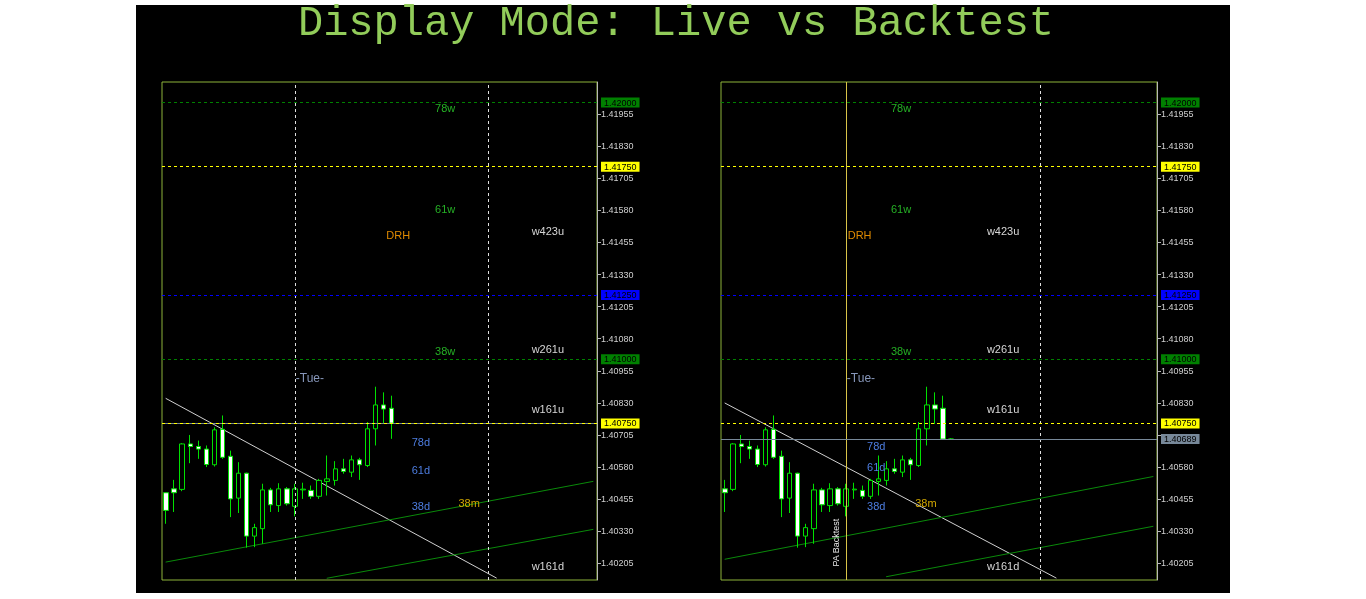 The width and height of the screenshot is (1366, 599). I want to click on annotation: w423u, so click(547, 230).